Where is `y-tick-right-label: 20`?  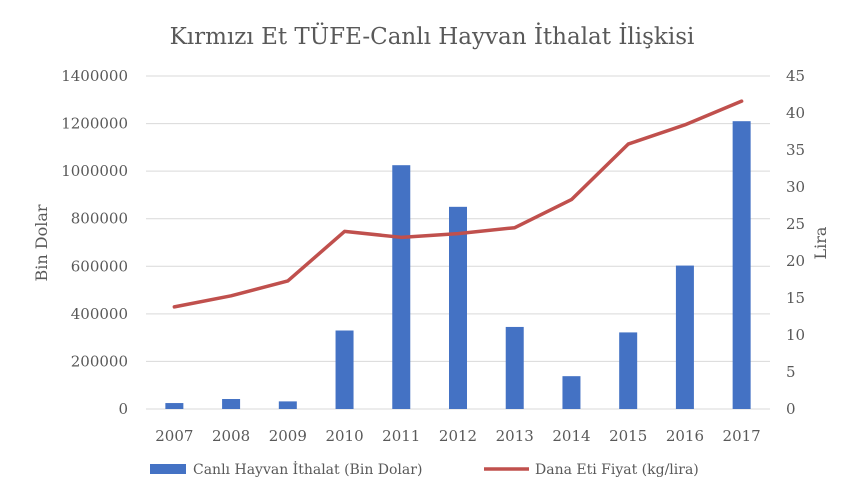
y-tick-right-label: 20 is located at coordinates (795, 261).